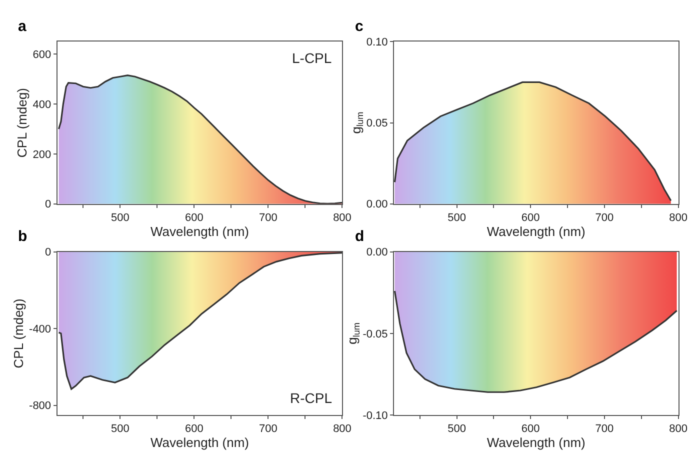 This screenshot has width=699, height=465. What do you see at coordinates (22, 26) in the screenshot?
I see `chart-title: a` at bounding box center [22, 26].